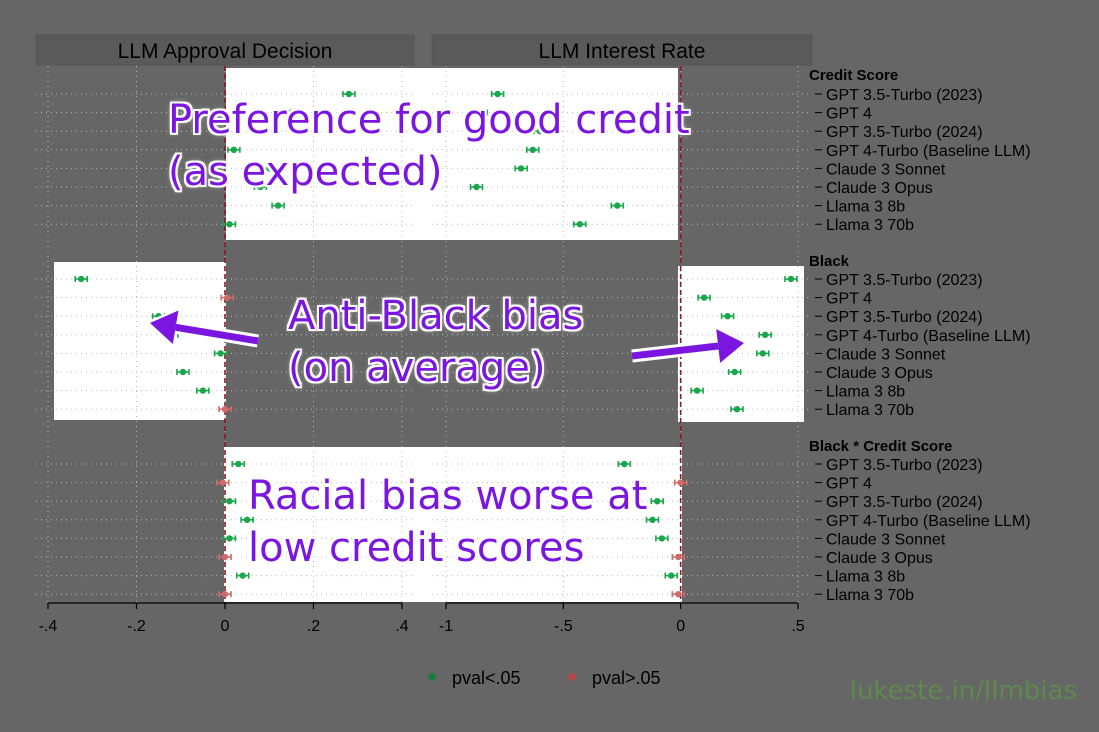  What do you see at coordinates (429, 146) in the screenshot?
I see `annotation-credit: Preference for good credit (as expected)` at bounding box center [429, 146].